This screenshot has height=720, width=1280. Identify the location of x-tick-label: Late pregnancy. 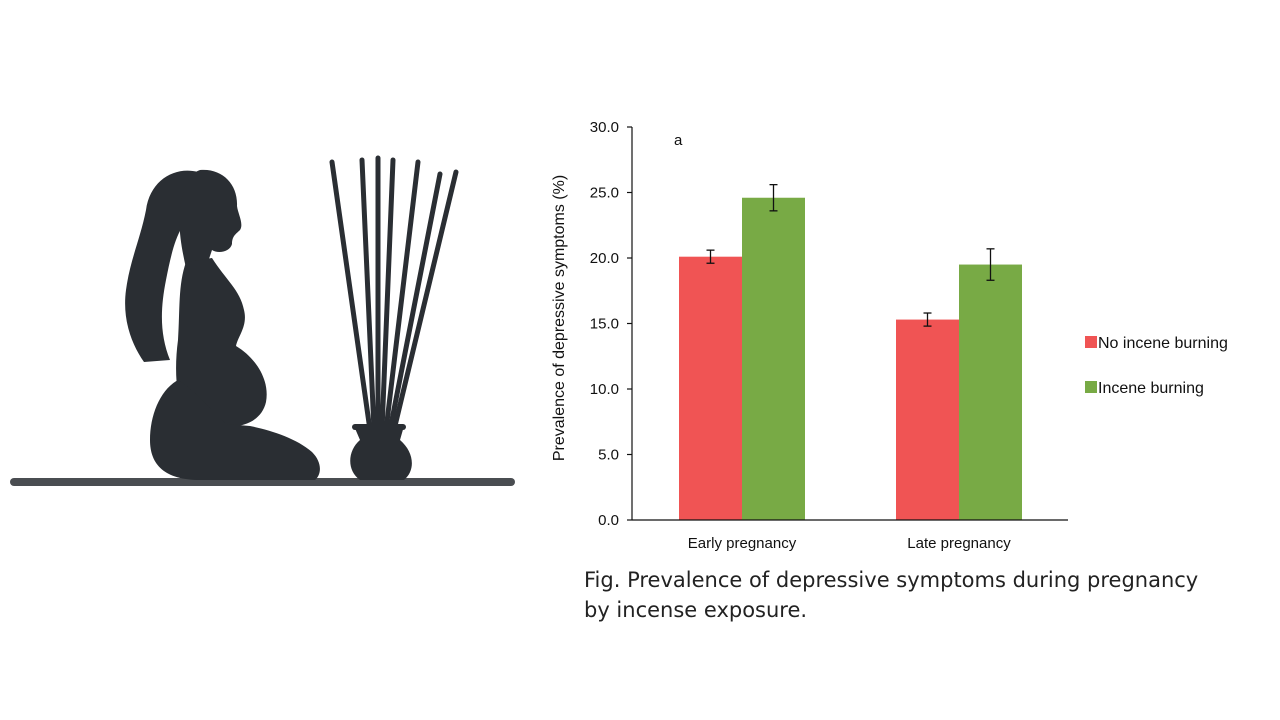
(959, 543).